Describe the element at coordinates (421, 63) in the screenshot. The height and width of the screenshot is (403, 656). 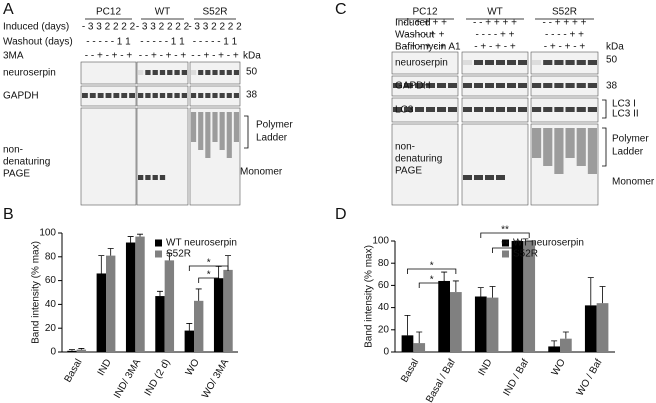
I see `strip-label: neuroserpin` at that location.